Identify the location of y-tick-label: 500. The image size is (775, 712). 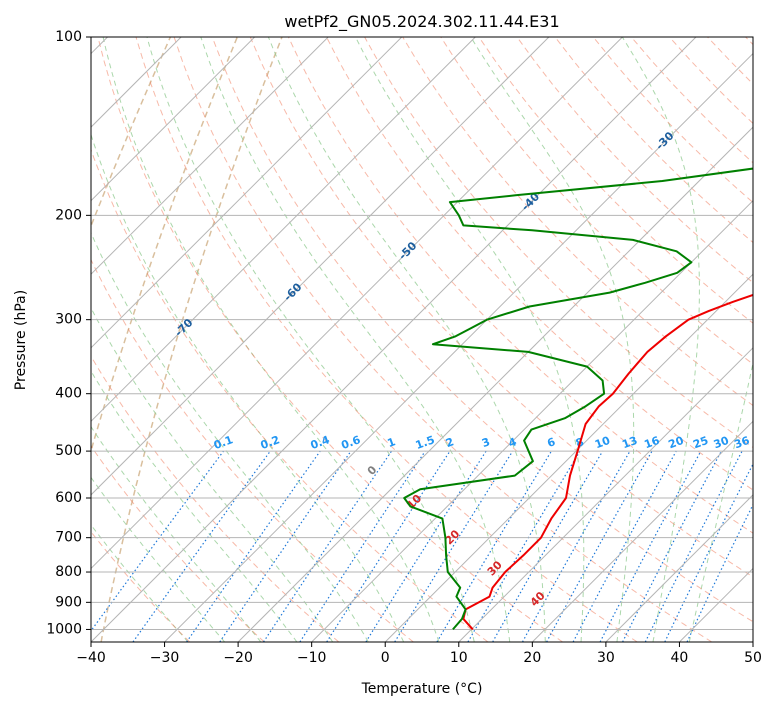
(68, 451).